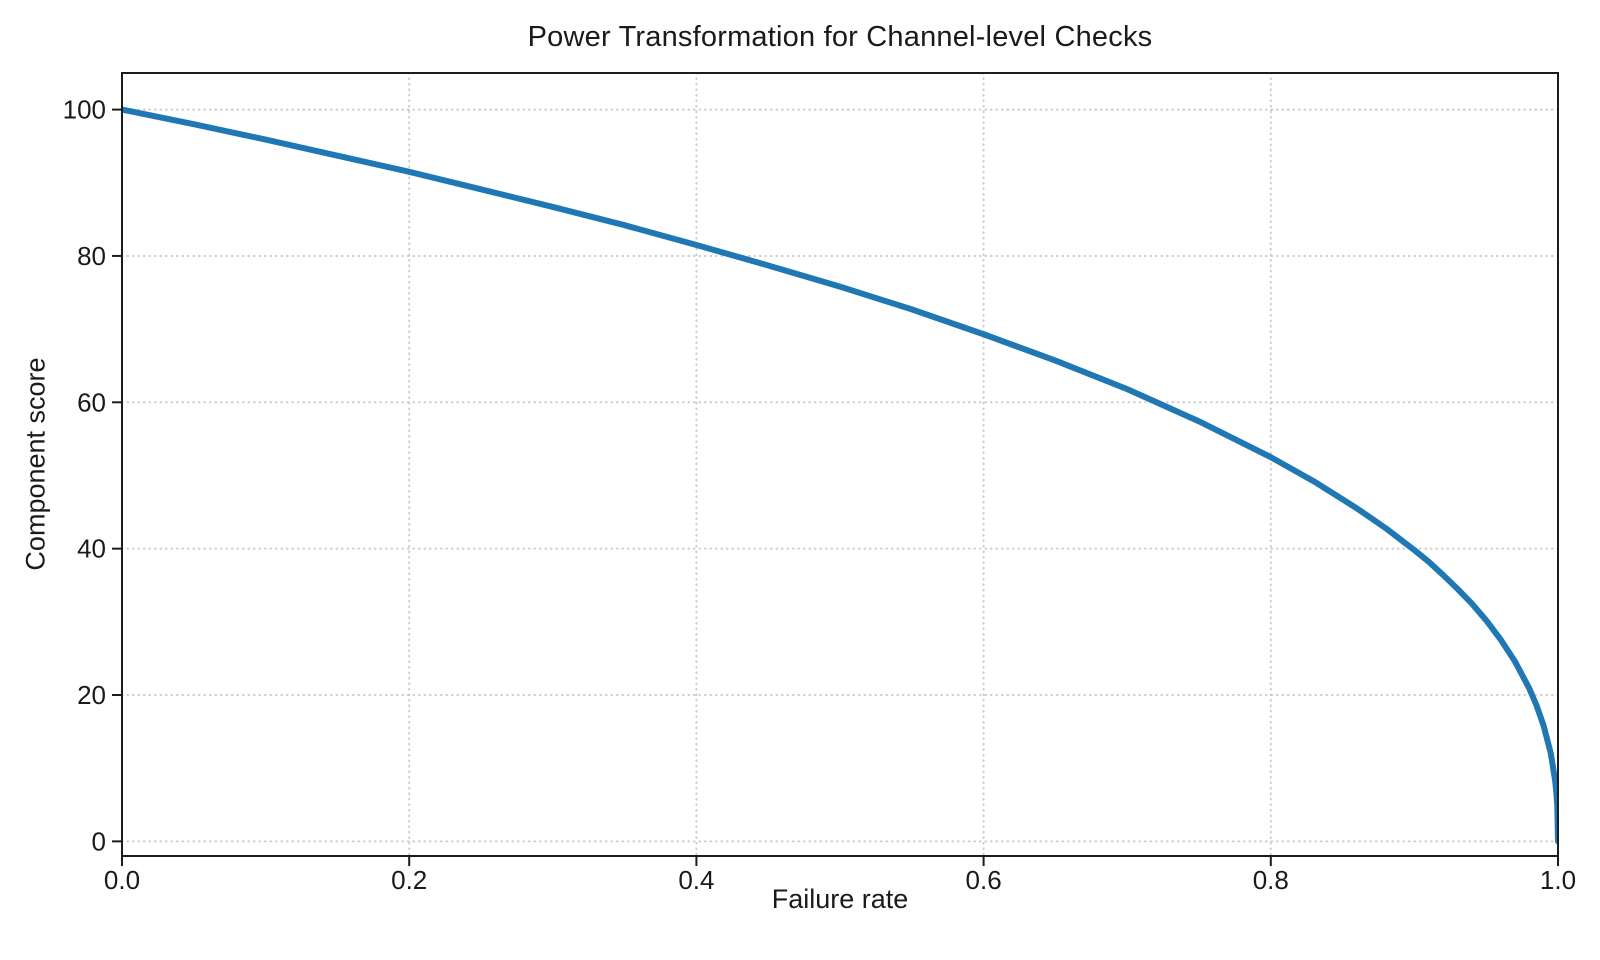  Describe the element at coordinates (91, 549) in the screenshot. I see `y-tick-label-40: 40` at that location.